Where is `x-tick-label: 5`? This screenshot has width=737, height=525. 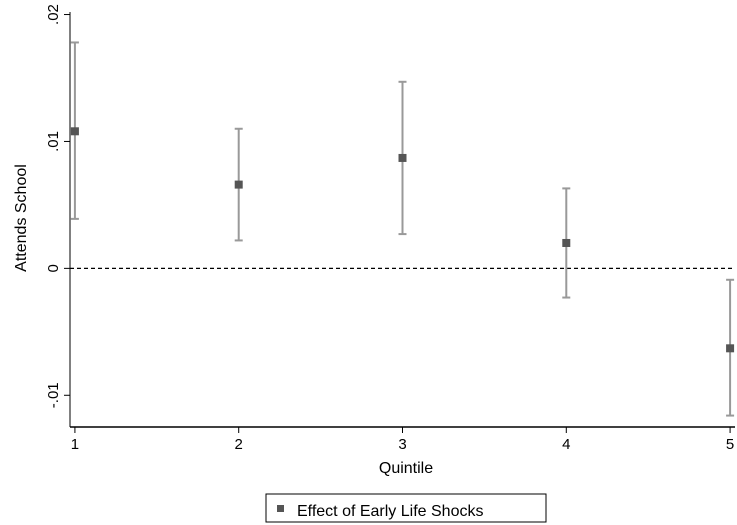
x-tick-label: 5 is located at coordinates (730, 444).